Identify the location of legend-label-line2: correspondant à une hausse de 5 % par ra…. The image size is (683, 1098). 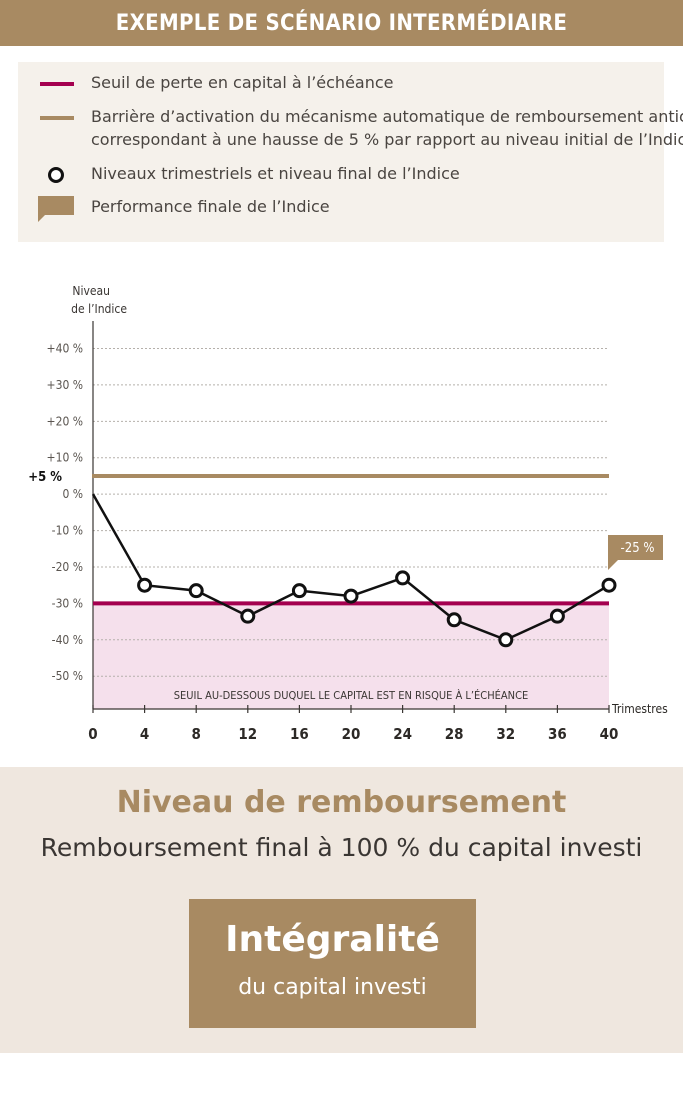
(387, 139).